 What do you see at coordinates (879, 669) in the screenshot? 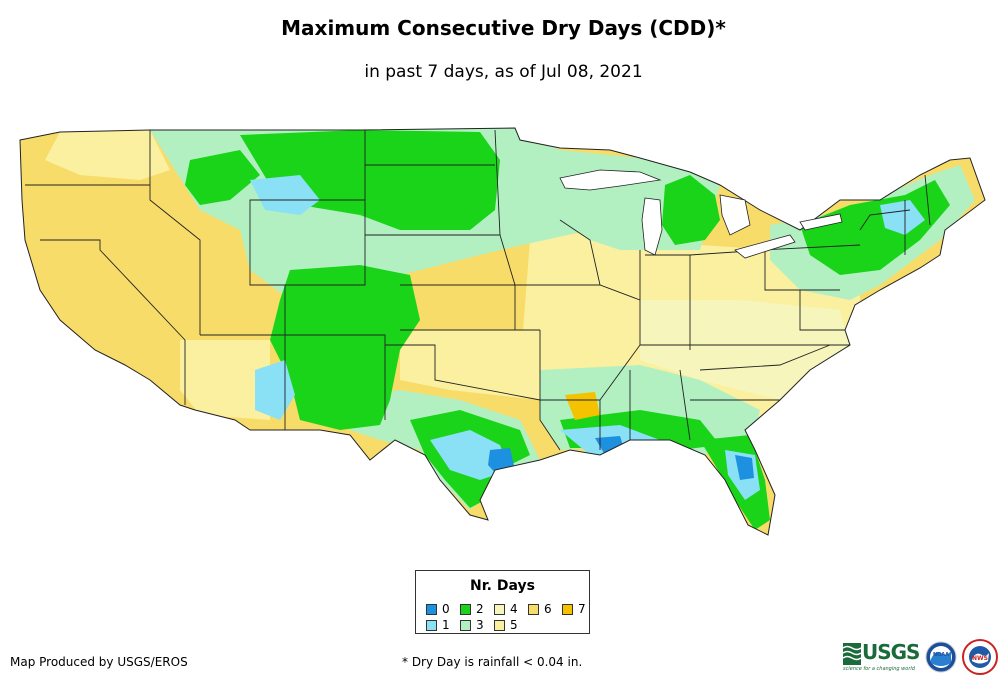
I see `usgs-tagline: science for a changing world` at bounding box center [879, 669].